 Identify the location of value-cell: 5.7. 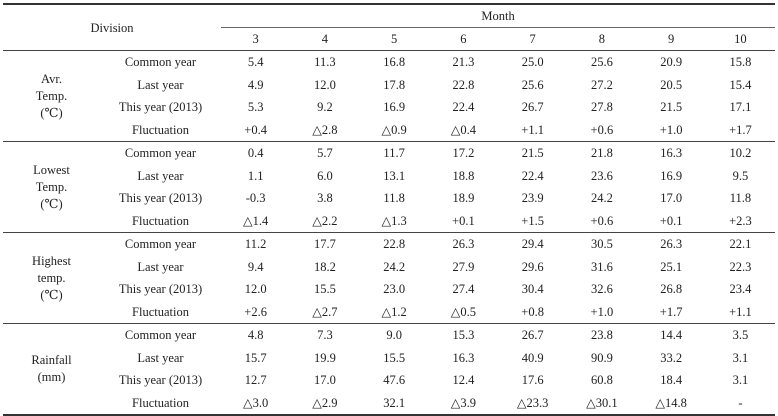
(325, 153).